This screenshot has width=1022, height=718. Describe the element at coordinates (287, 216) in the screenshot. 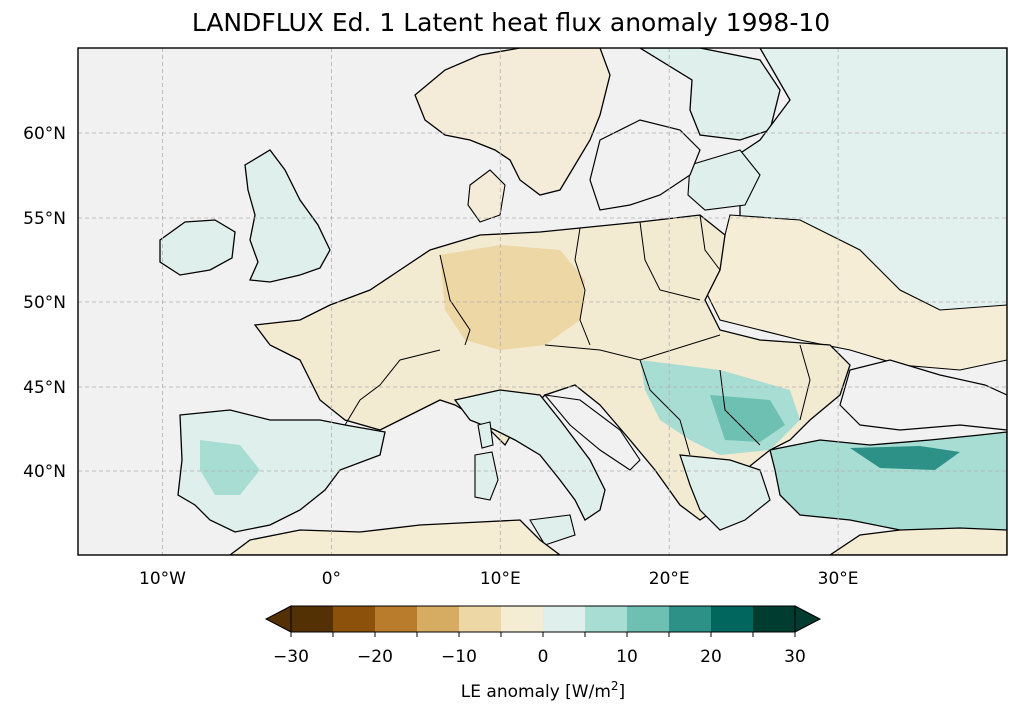

I see `land-great-britain` at that location.